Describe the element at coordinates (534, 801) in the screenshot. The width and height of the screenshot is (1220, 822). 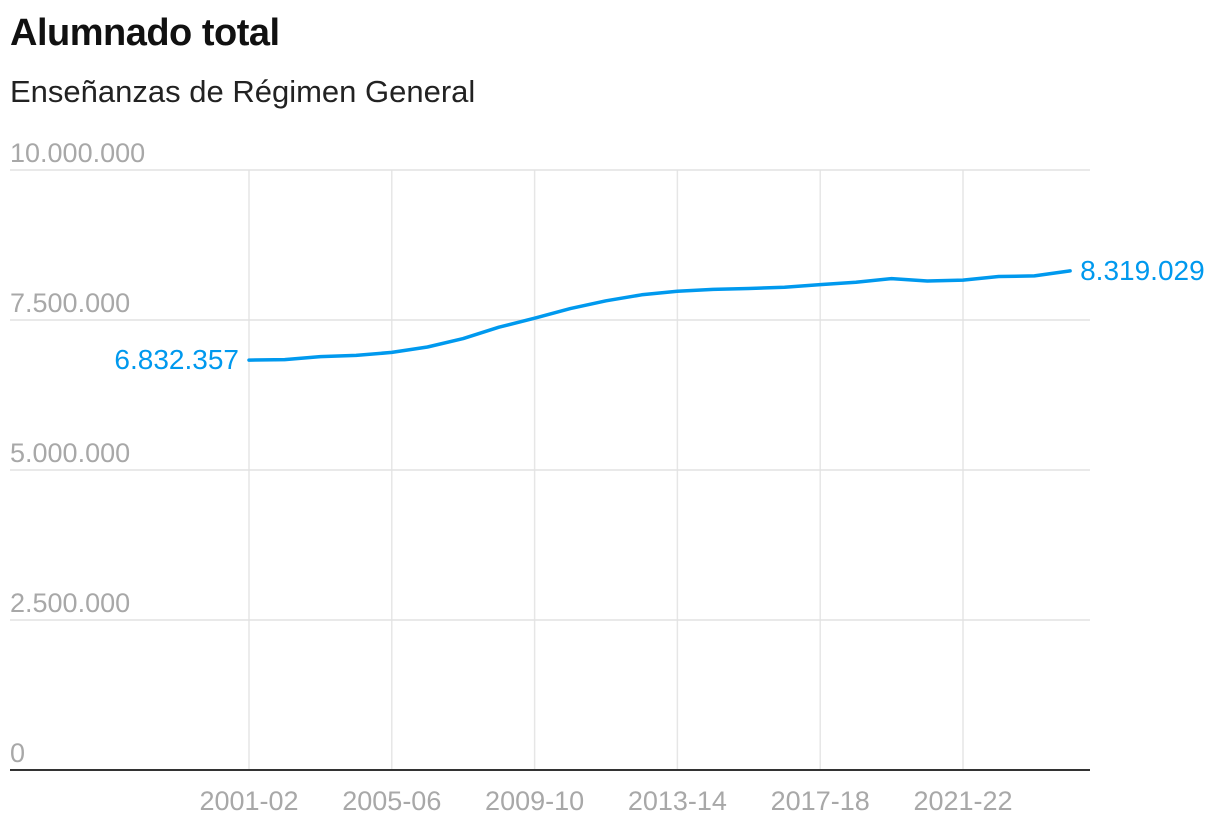
I see `x-tick-label: 2009-10` at that location.